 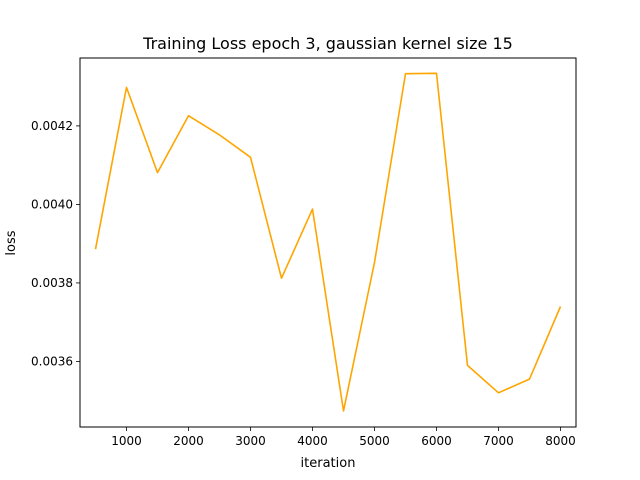 What do you see at coordinates (188, 441) in the screenshot?
I see `x-tick-label: 2000` at bounding box center [188, 441].